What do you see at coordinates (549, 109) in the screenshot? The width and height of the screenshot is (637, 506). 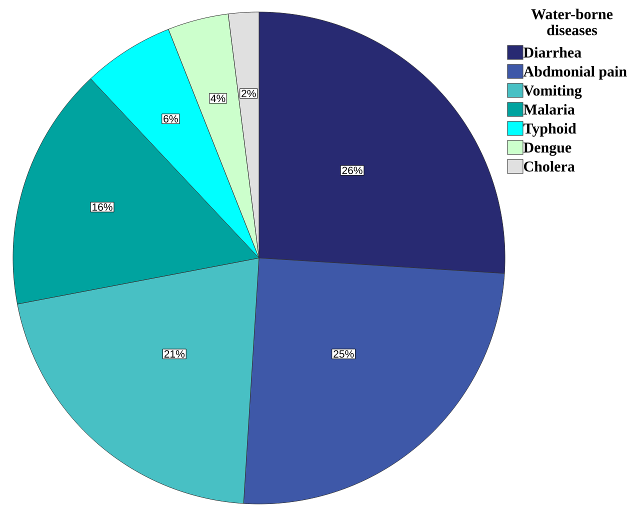 I see `legend-label: Malaria` at bounding box center [549, 109].